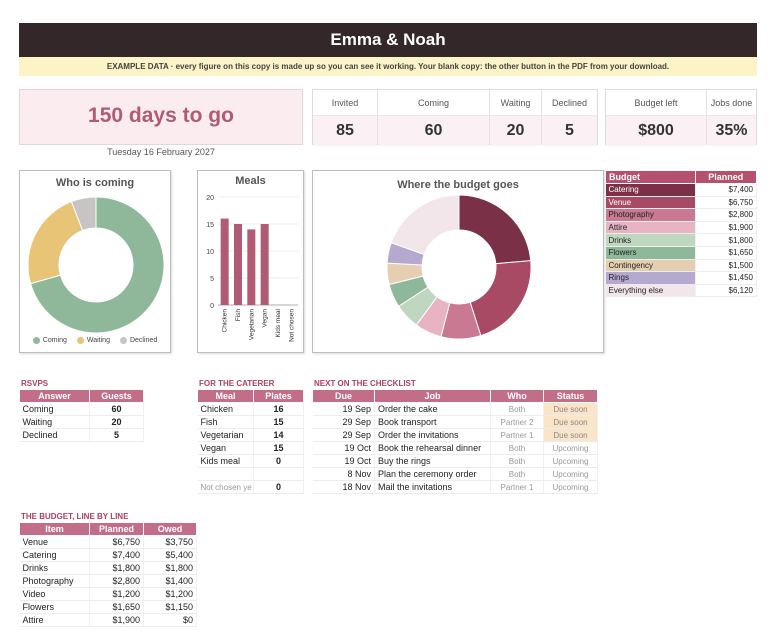  I want to click on table-row, so click(250, 474).